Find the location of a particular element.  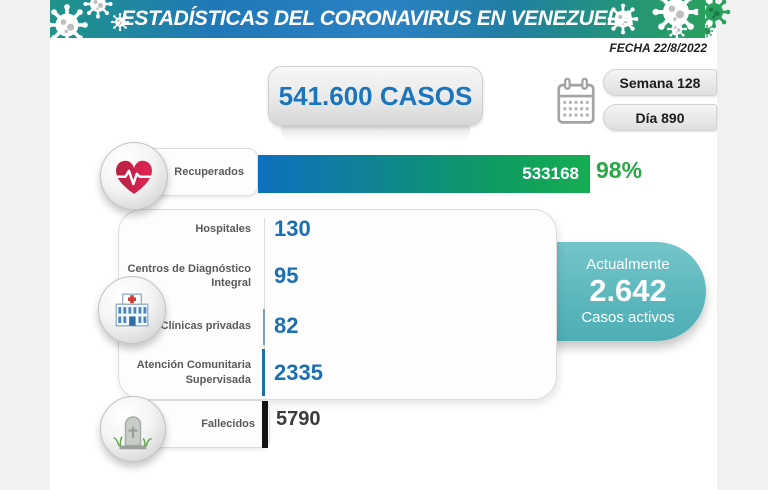

deceased-bar is located at coordinates (265, 424).